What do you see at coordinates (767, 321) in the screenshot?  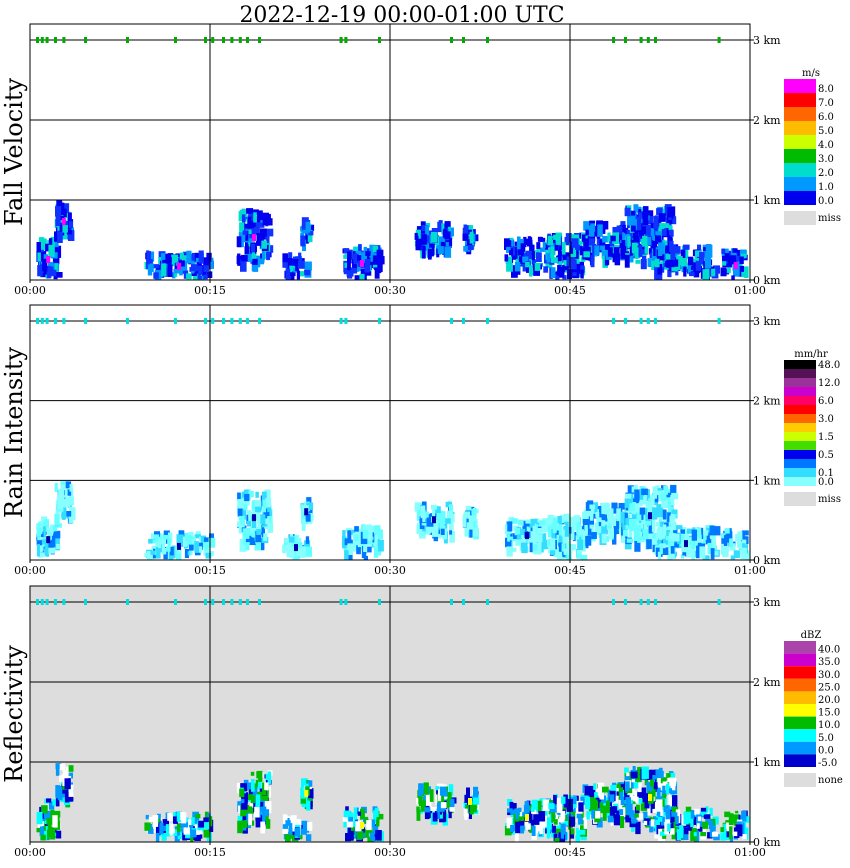 I see `y-tick-label: 3 km` at bounding box center [767, 321].